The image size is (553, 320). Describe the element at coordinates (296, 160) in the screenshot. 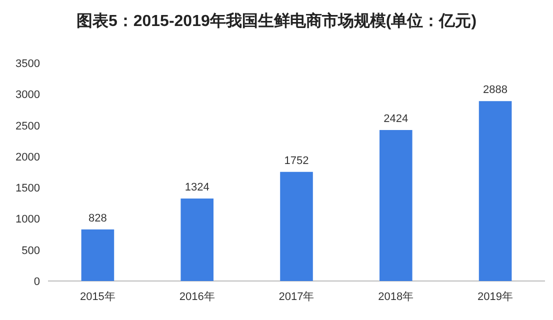

I see `data-label: 1752` at that location.